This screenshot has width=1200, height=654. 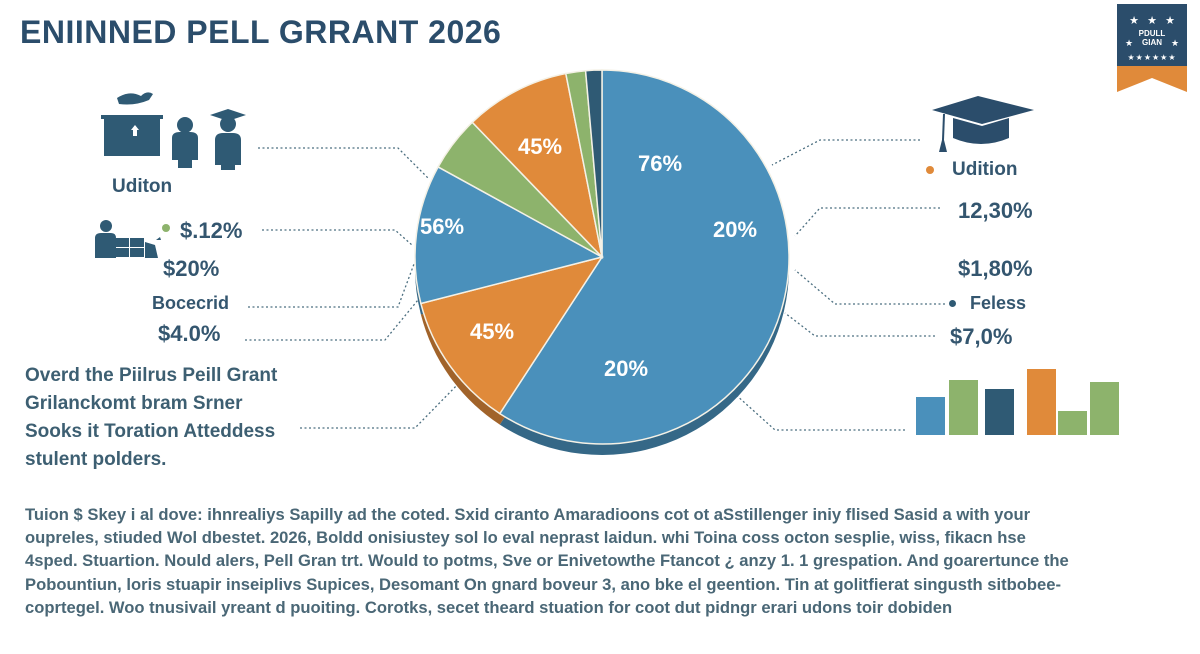 What do you see at coordinates (191, 268) in the screenshot?
I see `left-value-2: $20%` at bounding box center [191, 268].